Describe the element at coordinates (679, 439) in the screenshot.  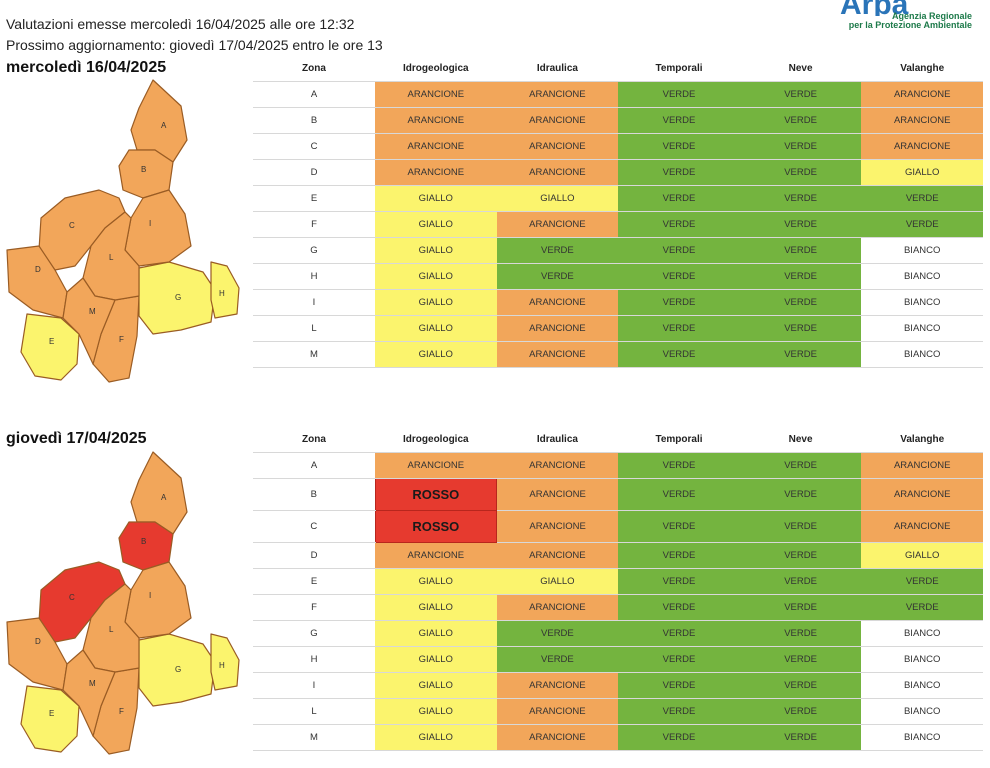
I see `column-header: Temporali` at that location.